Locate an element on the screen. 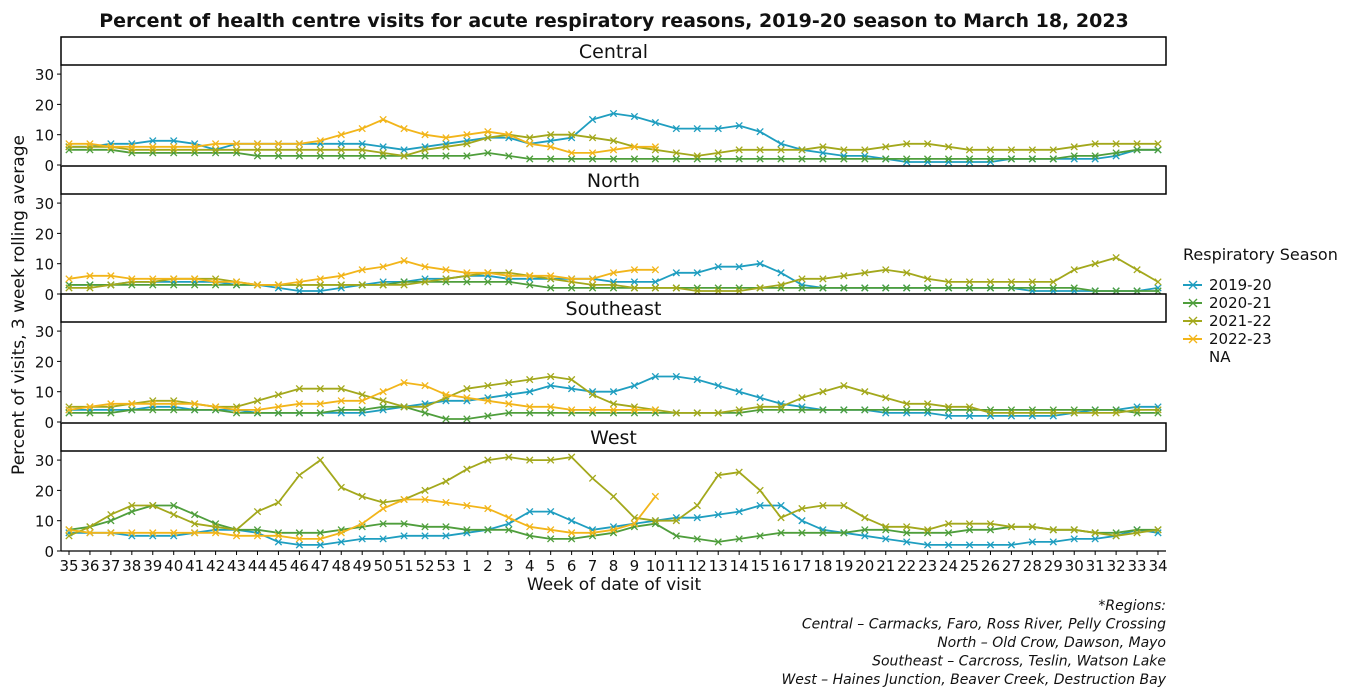  x-tick-label-39: 21 is located at coordinates (885, 566).